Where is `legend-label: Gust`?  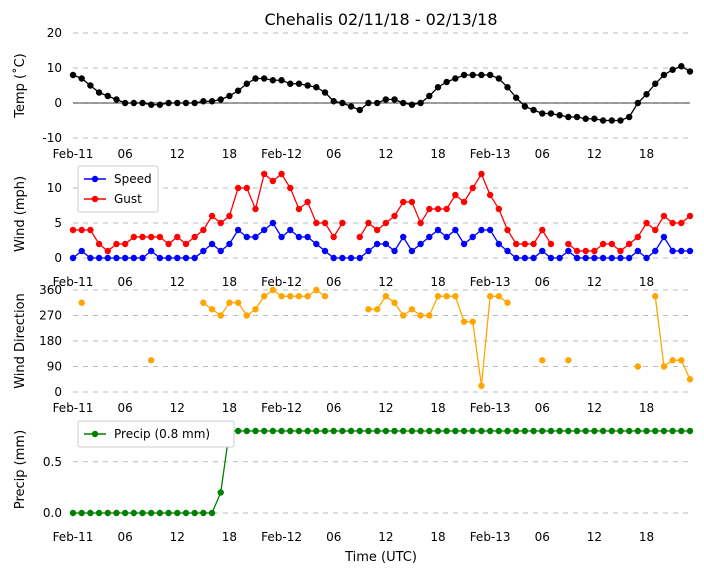 legend-label: Gust is located at coordinates (128, 199).